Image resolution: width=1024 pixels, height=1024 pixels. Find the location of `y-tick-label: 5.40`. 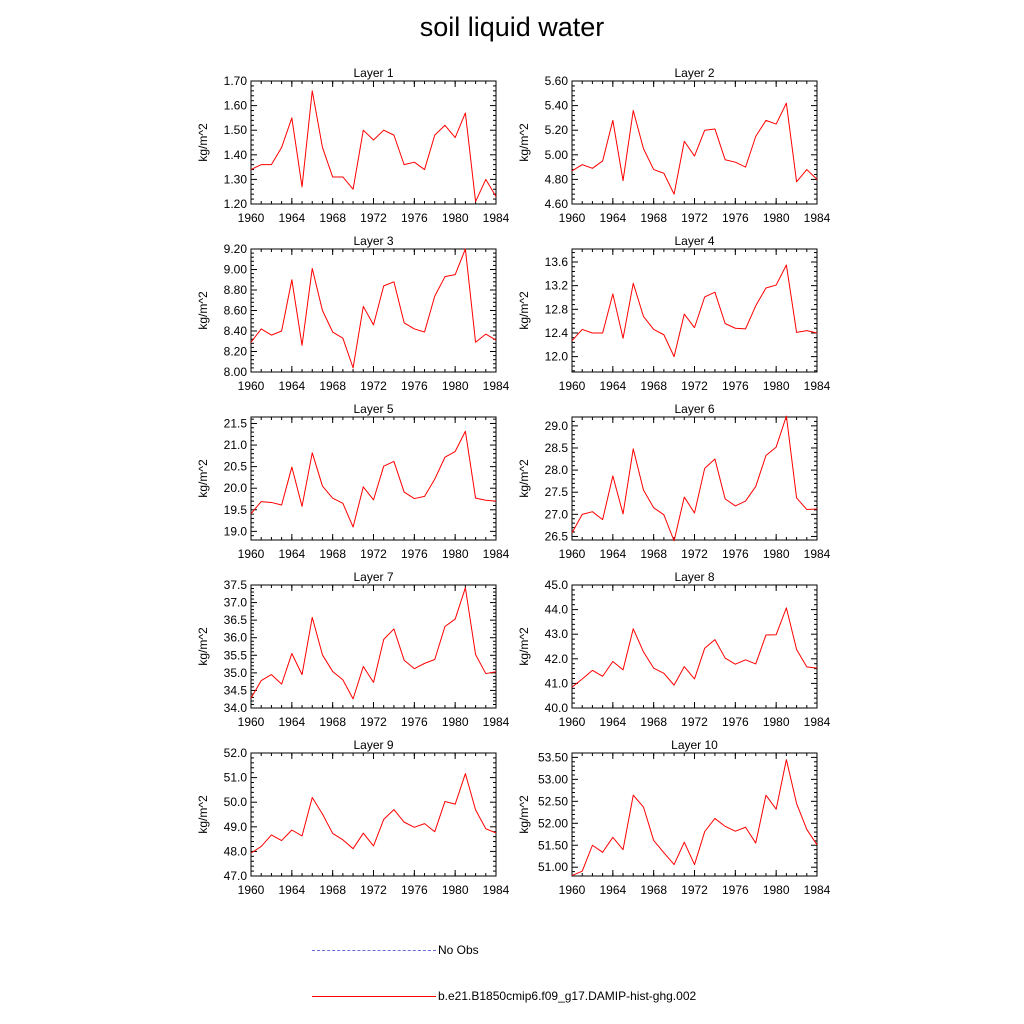

y-tick-label: 5.40 is located at coordinates (557, 106).